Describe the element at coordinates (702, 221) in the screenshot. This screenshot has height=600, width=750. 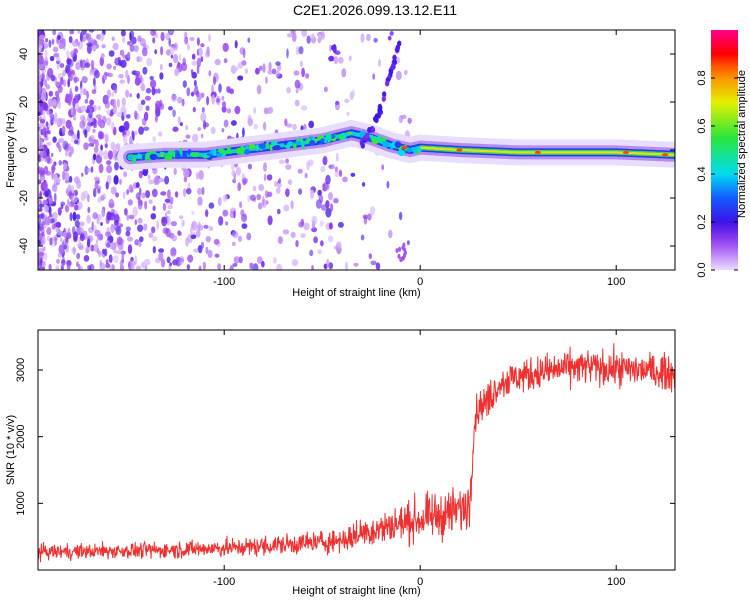
I see `colorbar-tick-label: 0.2` at that location.